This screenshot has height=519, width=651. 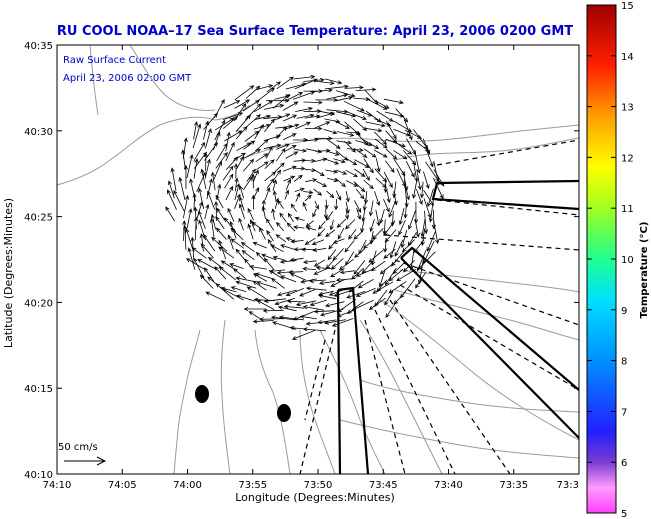 I want to click on scale-label: 50 cm/s, so click(x=78, y=447).